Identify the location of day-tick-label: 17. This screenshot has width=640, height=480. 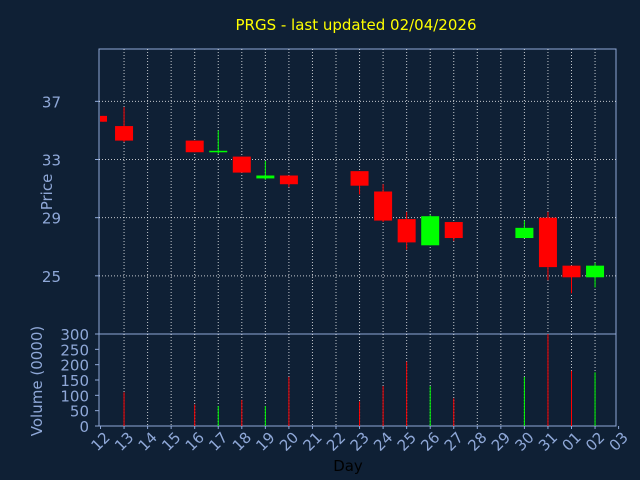
(218, 442).